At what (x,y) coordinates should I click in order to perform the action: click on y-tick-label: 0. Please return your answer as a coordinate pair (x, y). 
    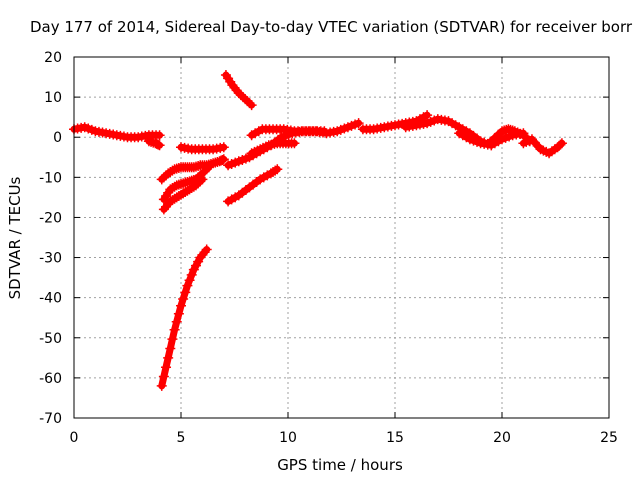
    Looking at the image, I should click on (57, 138).